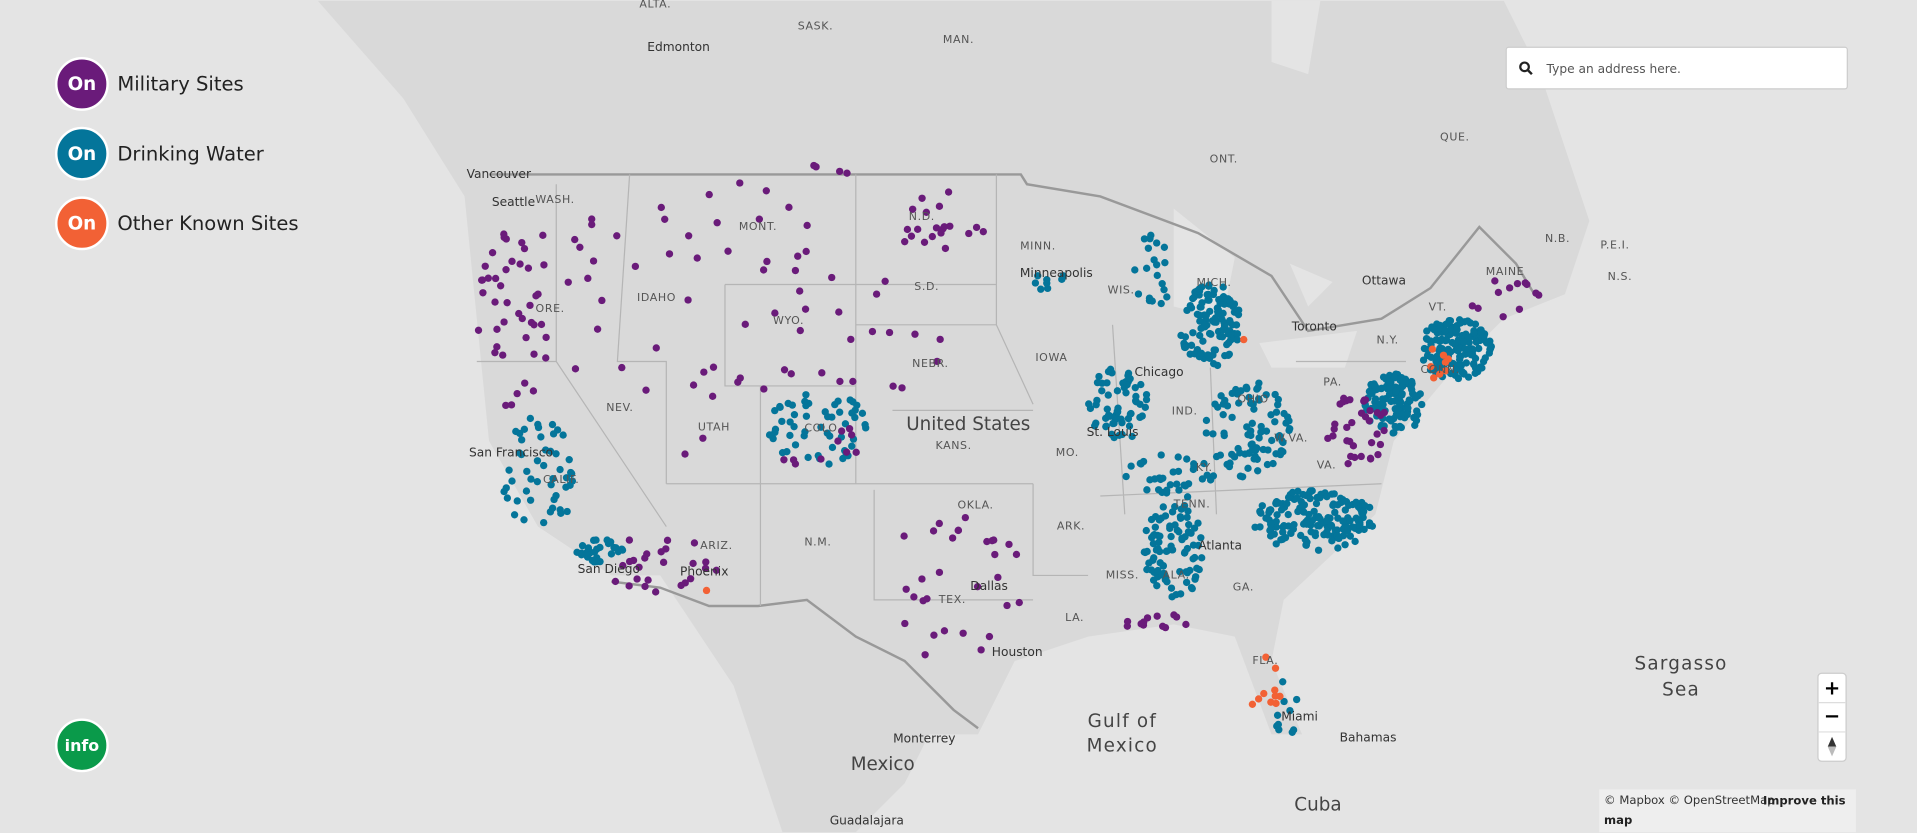 The height and width of the screenshot is (833, 1917). Describe the element at coordinates (82, 153) in the screenshot. I see `toggle-button` at that location.